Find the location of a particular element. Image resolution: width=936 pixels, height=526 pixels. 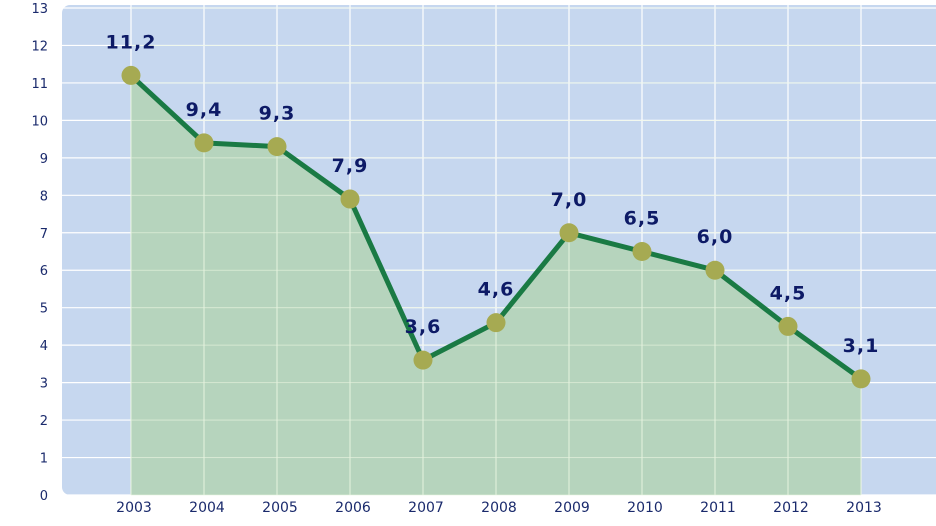

y-tick-label-4: 4 is located at coordinates (44, 346).